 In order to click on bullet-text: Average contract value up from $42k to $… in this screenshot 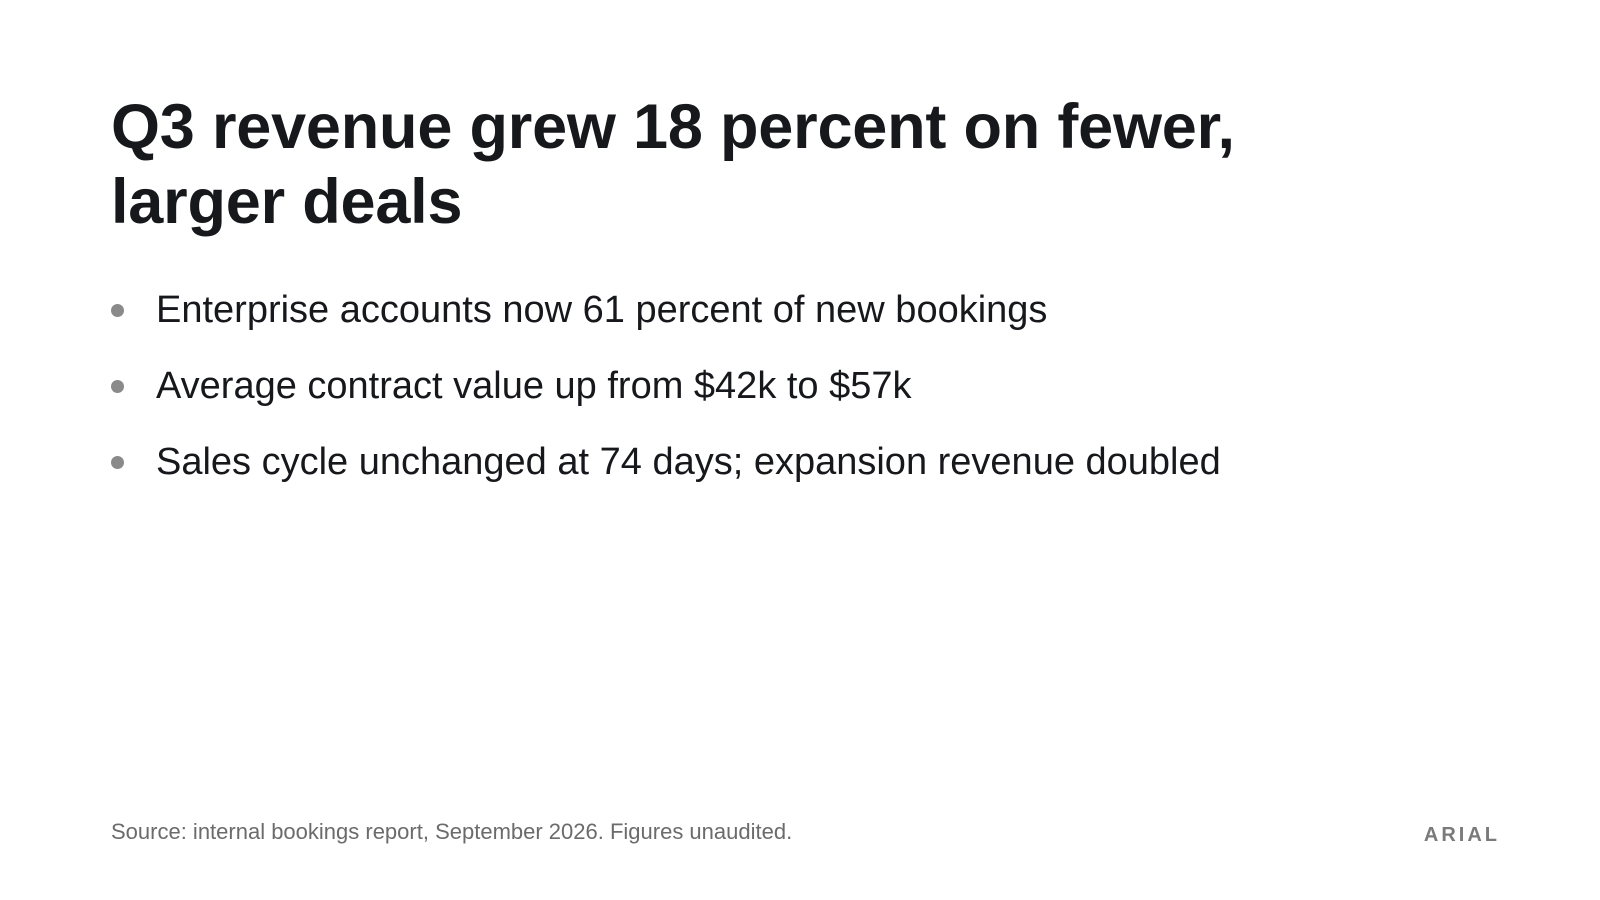, I will do `click(534, 386)`.